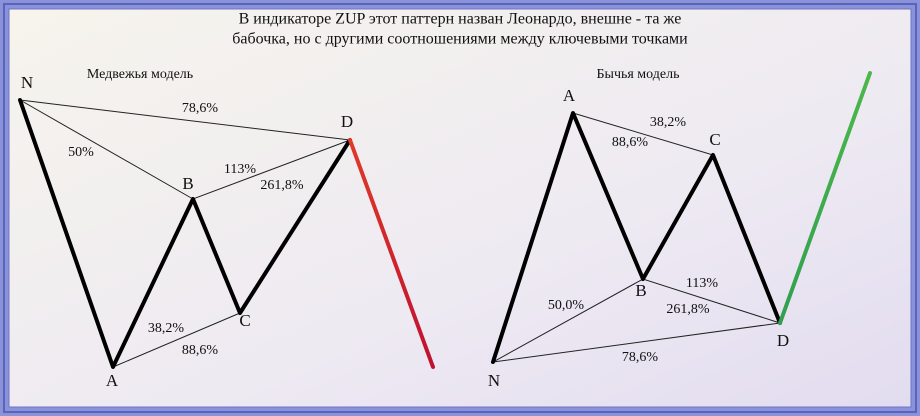 The height and width of the screenshot is (416, 920). I want to click on ratio-label: 50,0%, so click(566, 305).